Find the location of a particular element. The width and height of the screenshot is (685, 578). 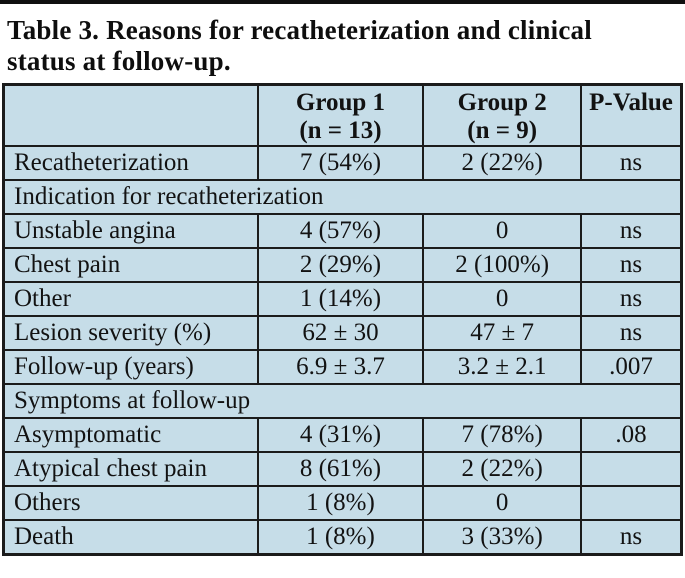

group1-value: 4 (57%) is located at coordinates (340, 231).